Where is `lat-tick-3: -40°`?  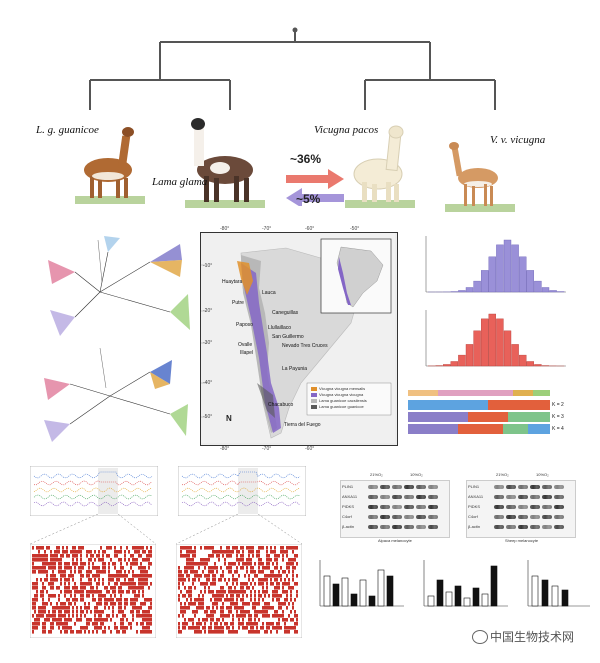
lat-tick-3: -40° is located at coordinates (208, 383).